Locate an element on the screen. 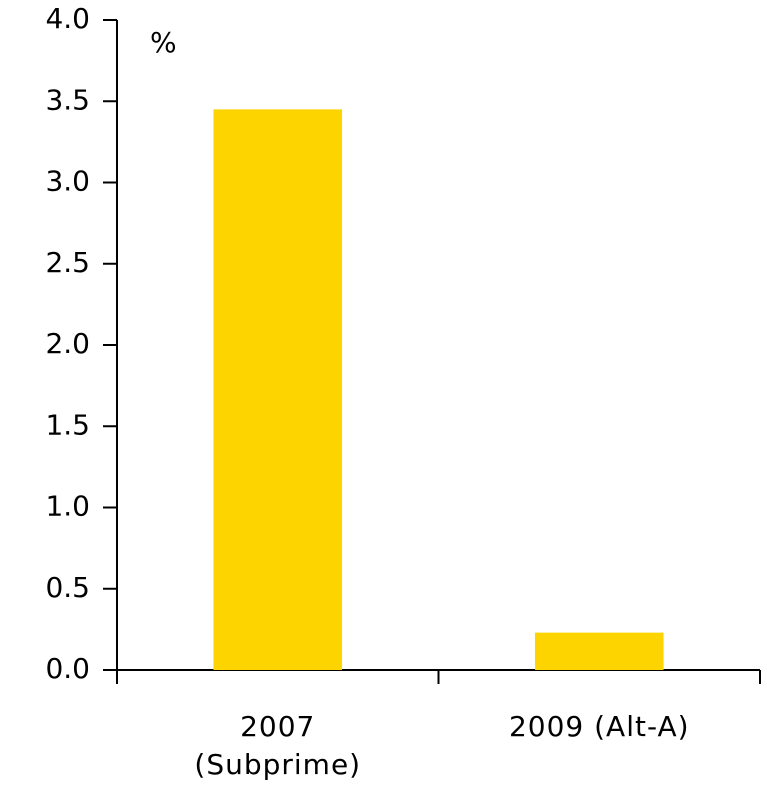 This screenshot has height=802, width=767. y-tick-label: 2.0 is located at coordinates (67, 343).